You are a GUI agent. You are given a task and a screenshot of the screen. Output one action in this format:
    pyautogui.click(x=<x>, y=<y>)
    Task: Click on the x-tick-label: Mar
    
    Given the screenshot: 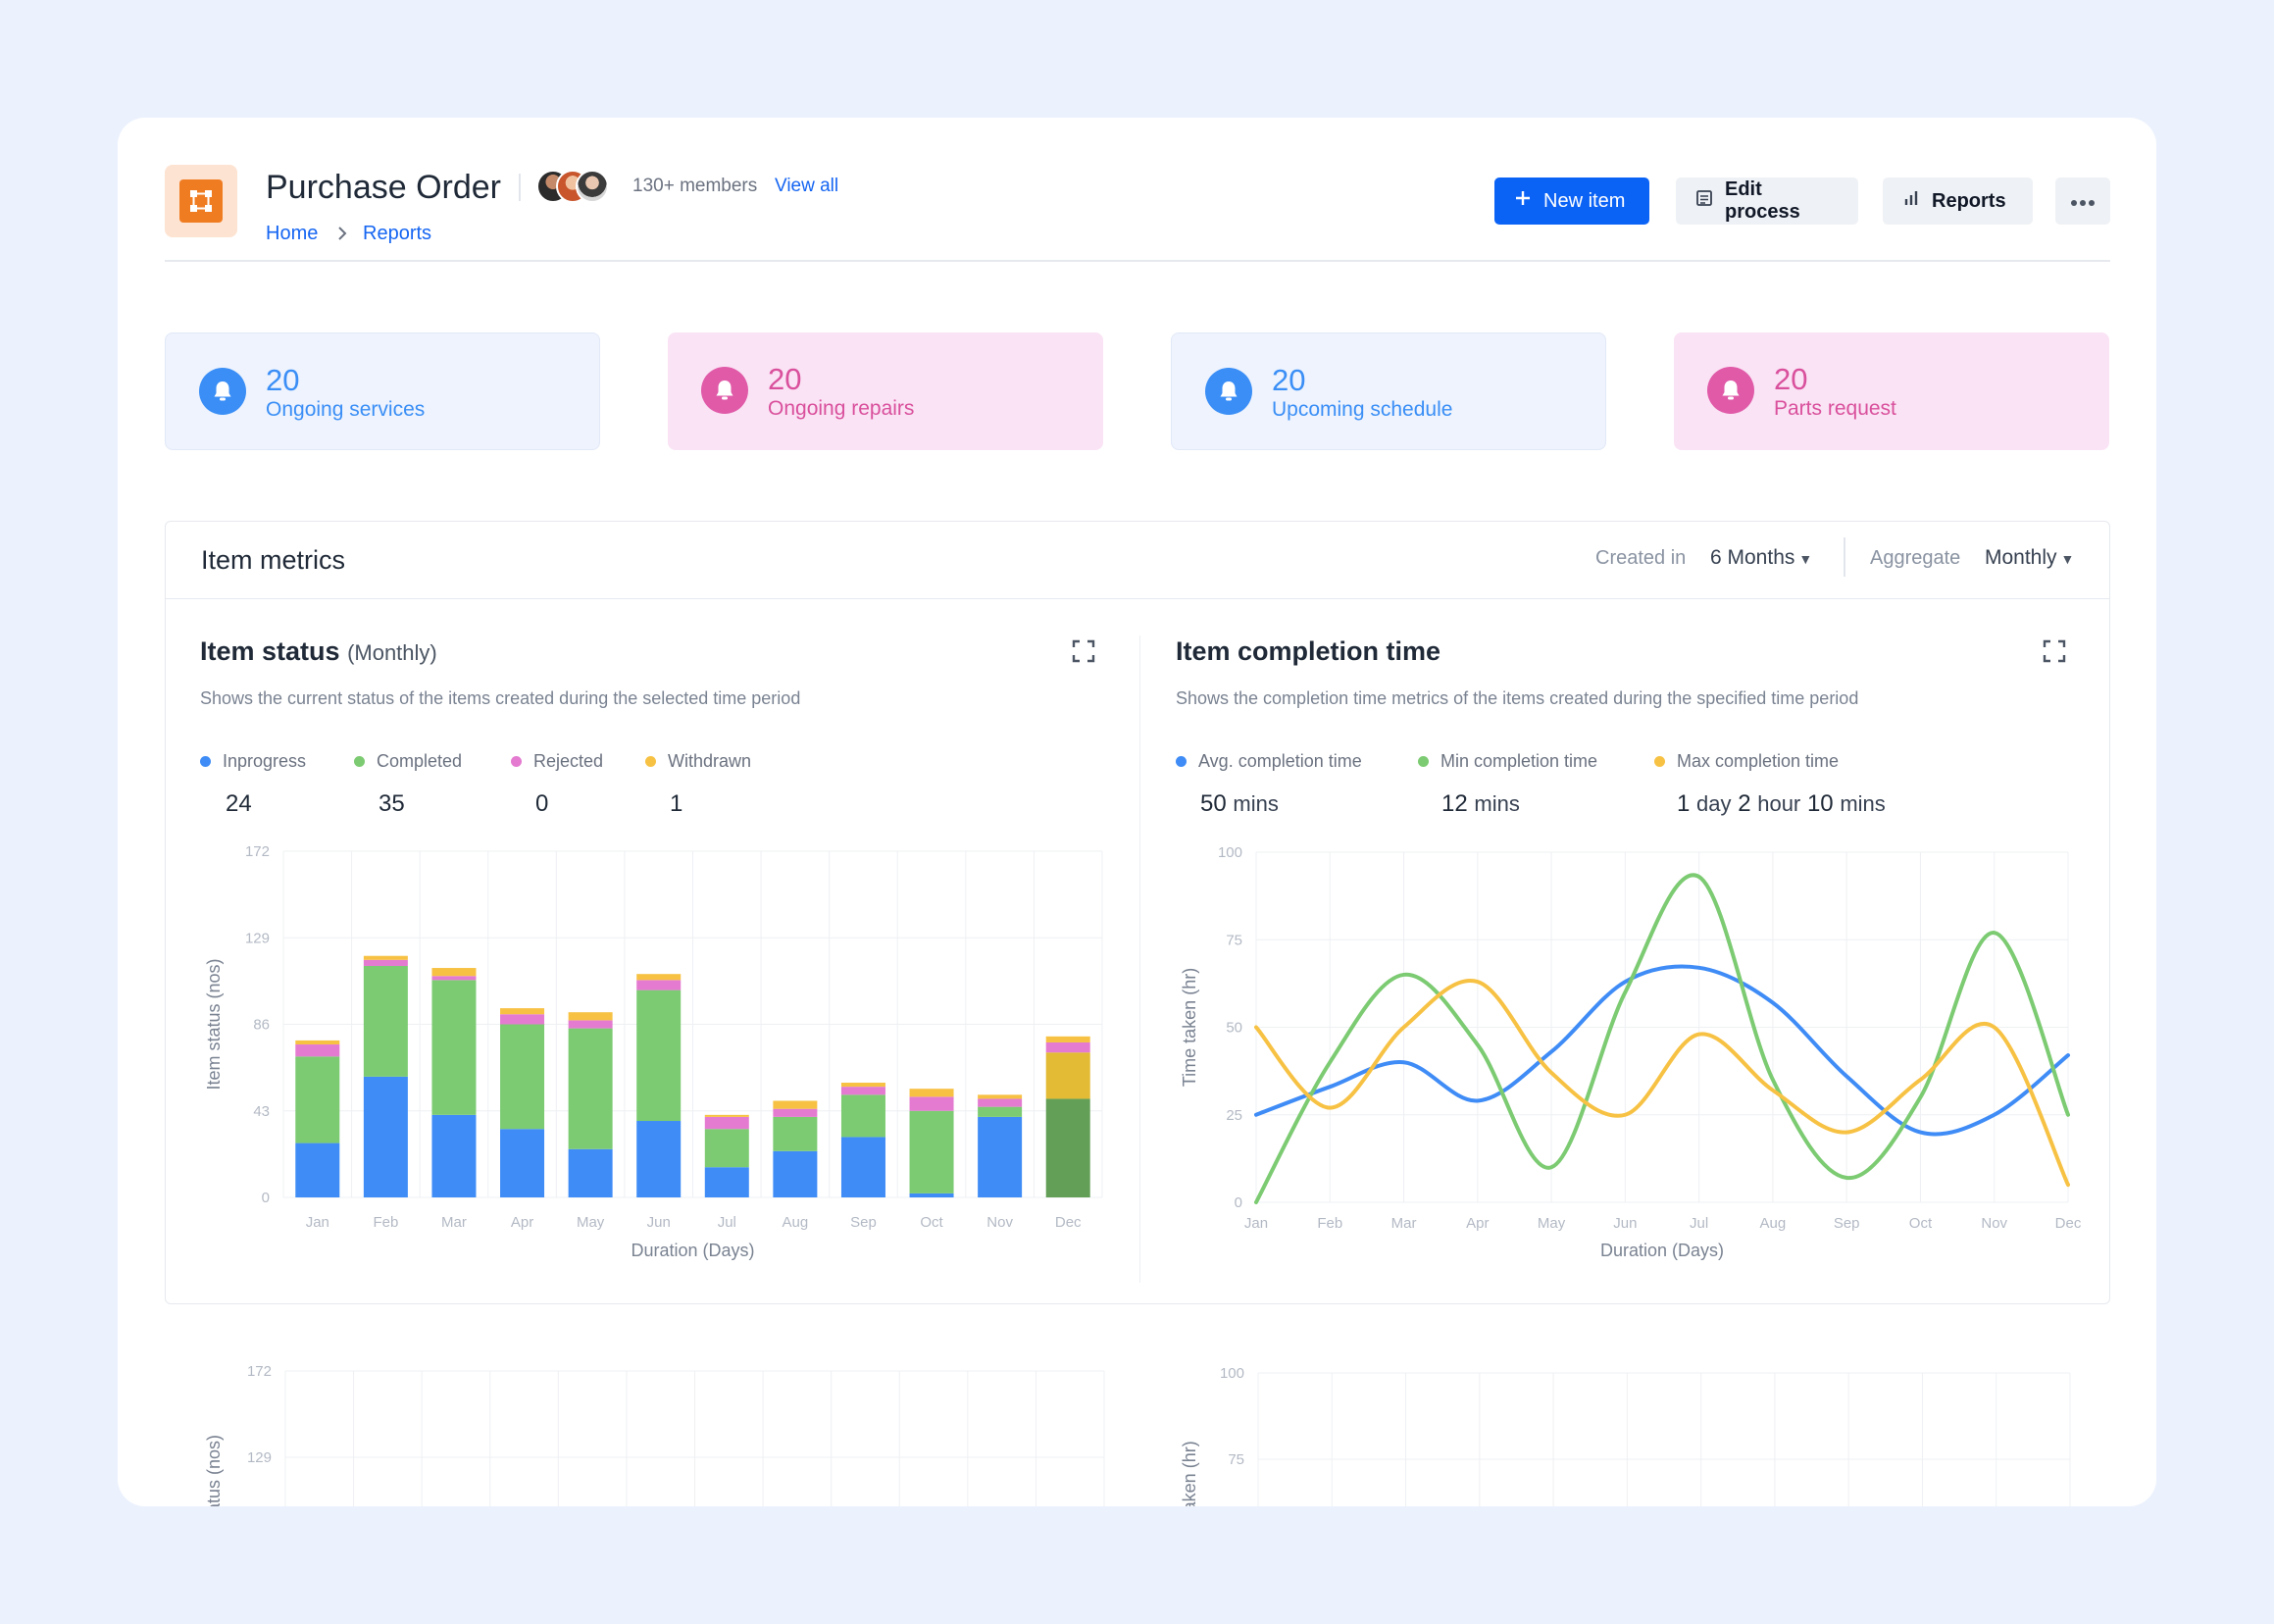 What is the action you would take?
    pyautogui.click(x=454, y=1222)
    